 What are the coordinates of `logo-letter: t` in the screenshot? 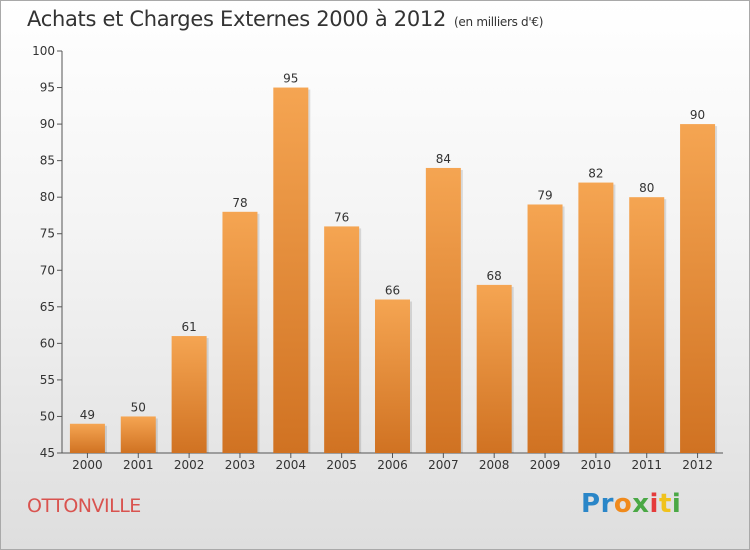 It's located at (665, 504).